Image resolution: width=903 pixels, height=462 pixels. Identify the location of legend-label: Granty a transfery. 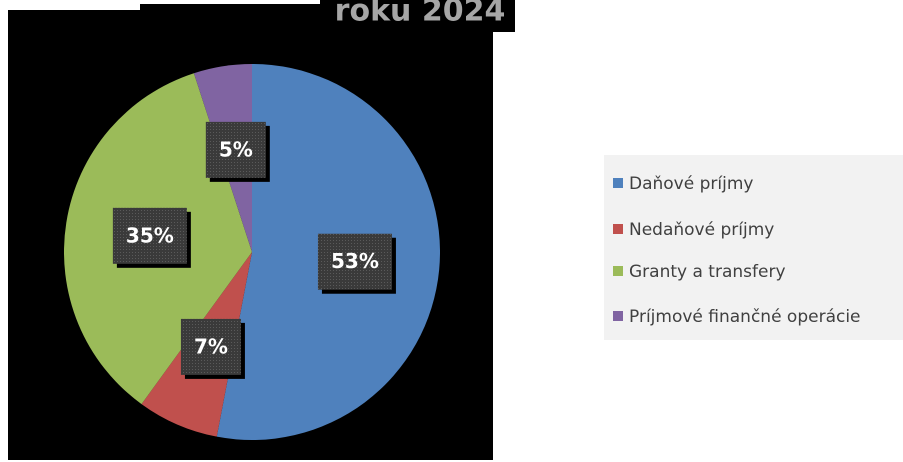
(707, 272).